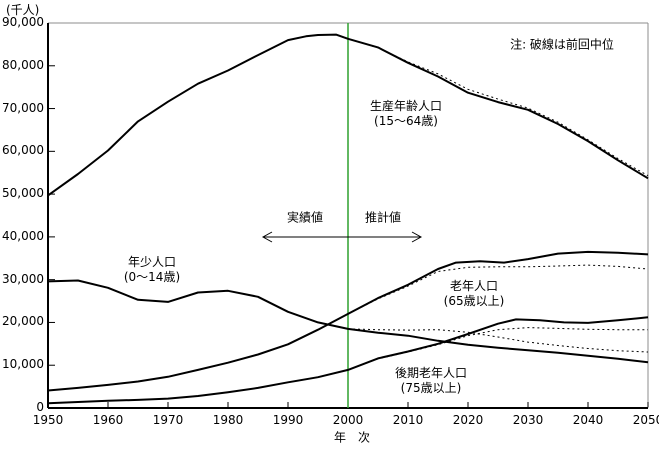 The image size is (659, 453). I want to click on y-axis-unit-label: (千人), so click(23, 10).